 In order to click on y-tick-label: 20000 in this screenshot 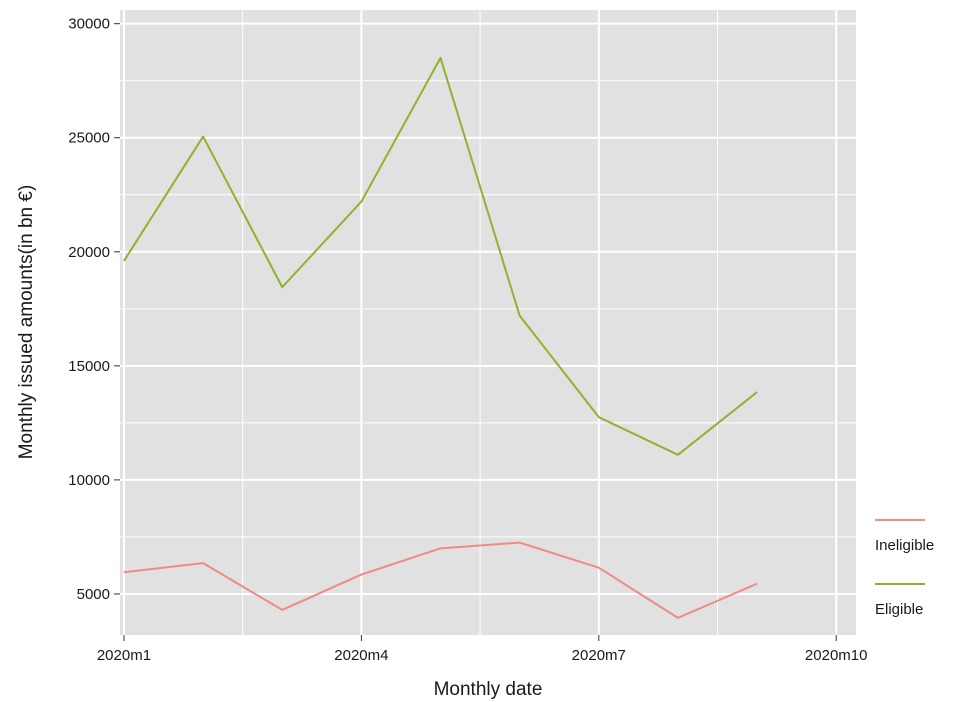, I will do `click(89, 252)`.